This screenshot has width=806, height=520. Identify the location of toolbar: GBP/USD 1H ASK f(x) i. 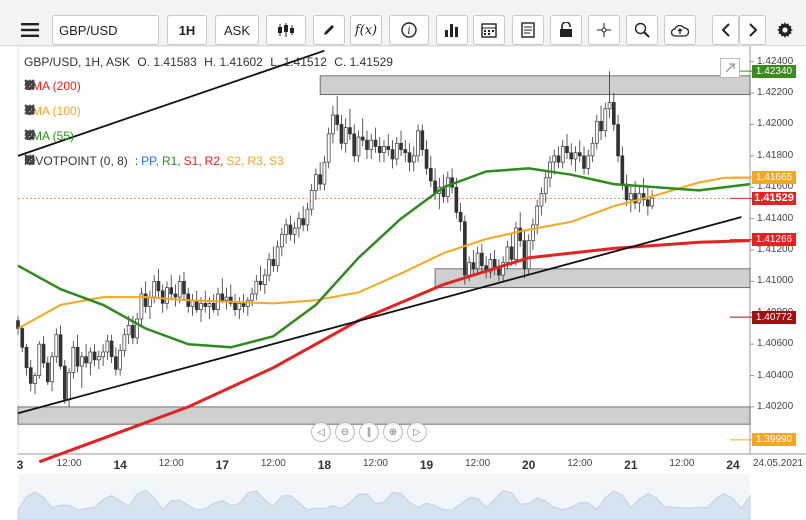
(403, 23).